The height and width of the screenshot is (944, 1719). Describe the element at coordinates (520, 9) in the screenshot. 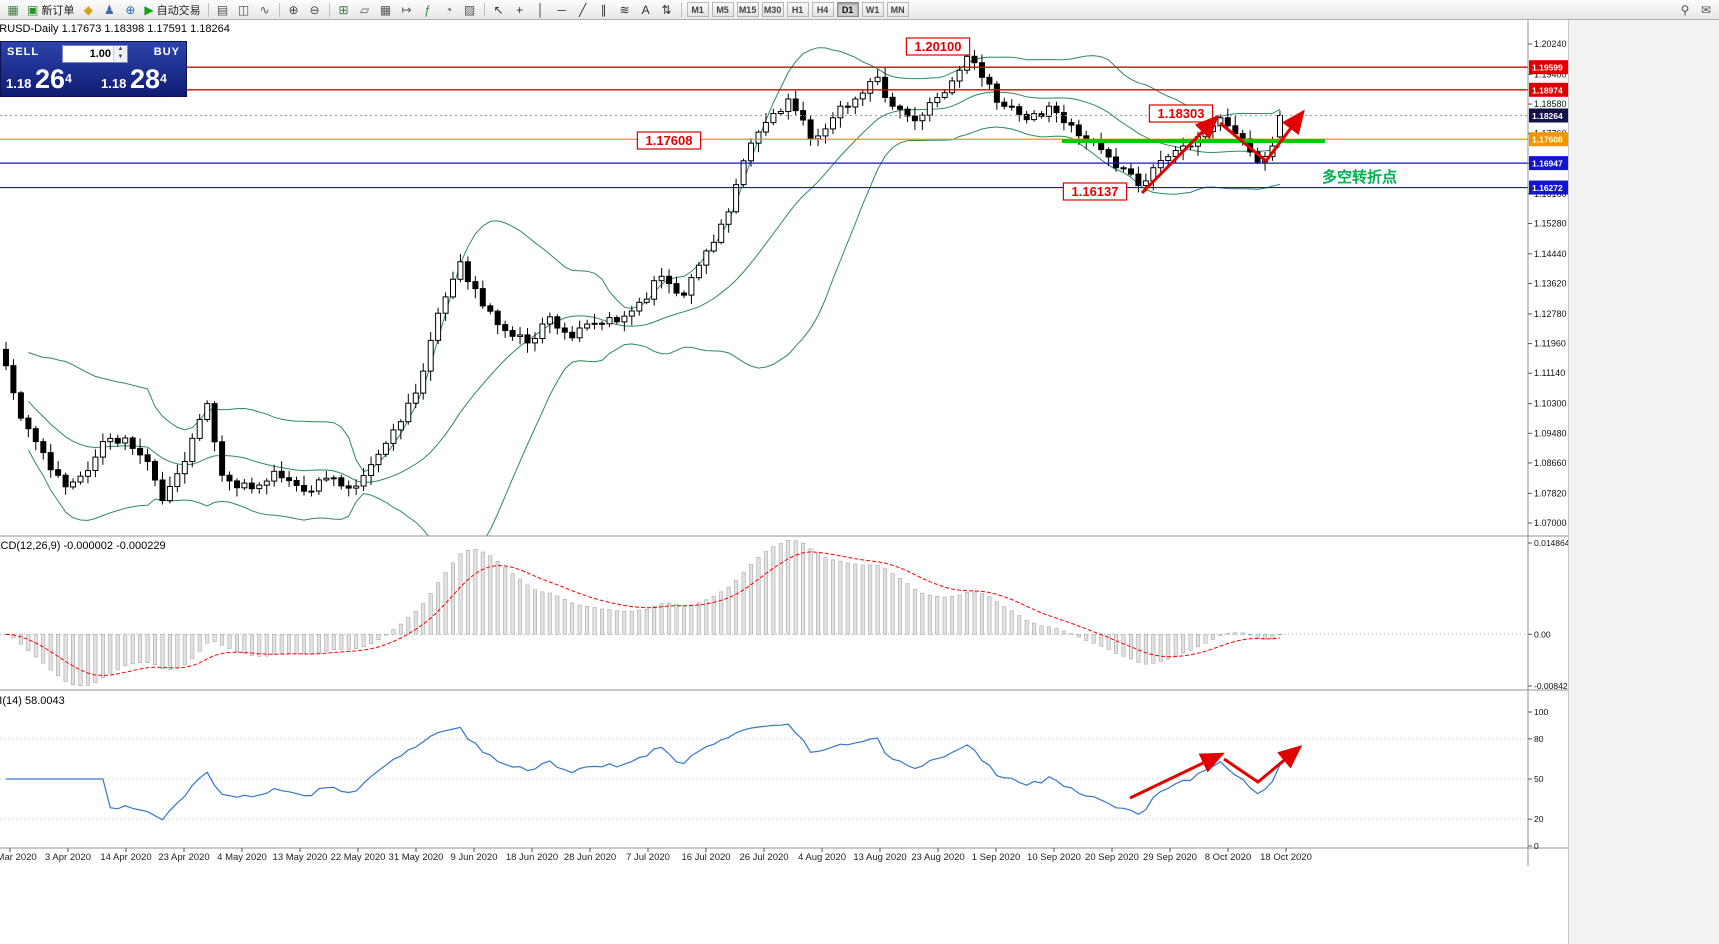

I see `crosshair-button: +` at that location.